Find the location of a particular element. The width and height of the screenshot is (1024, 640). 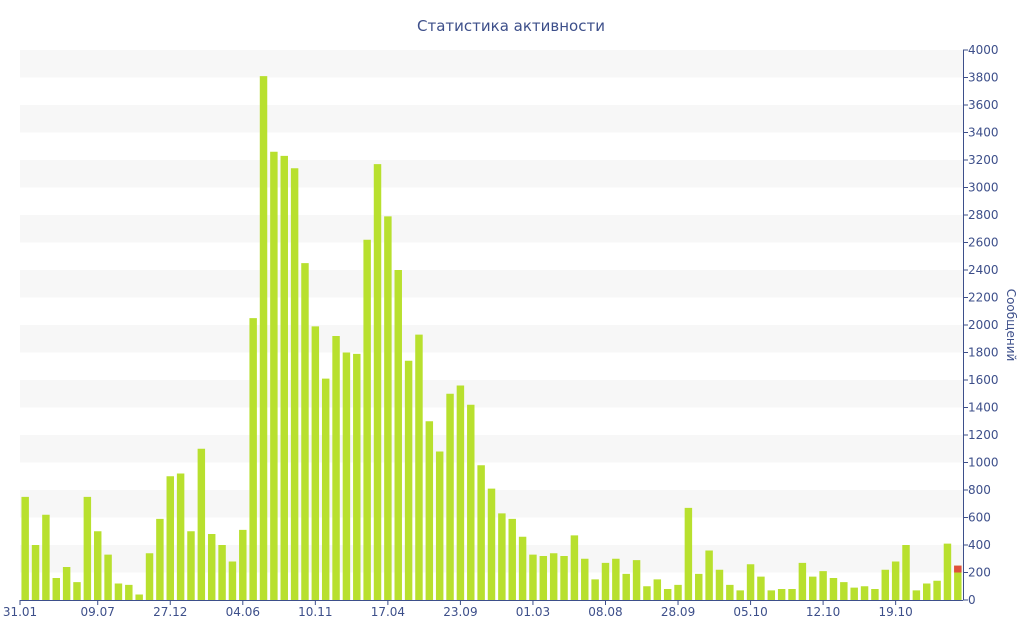

y-tick-label: 2000 is located at coordinates (983, 325).